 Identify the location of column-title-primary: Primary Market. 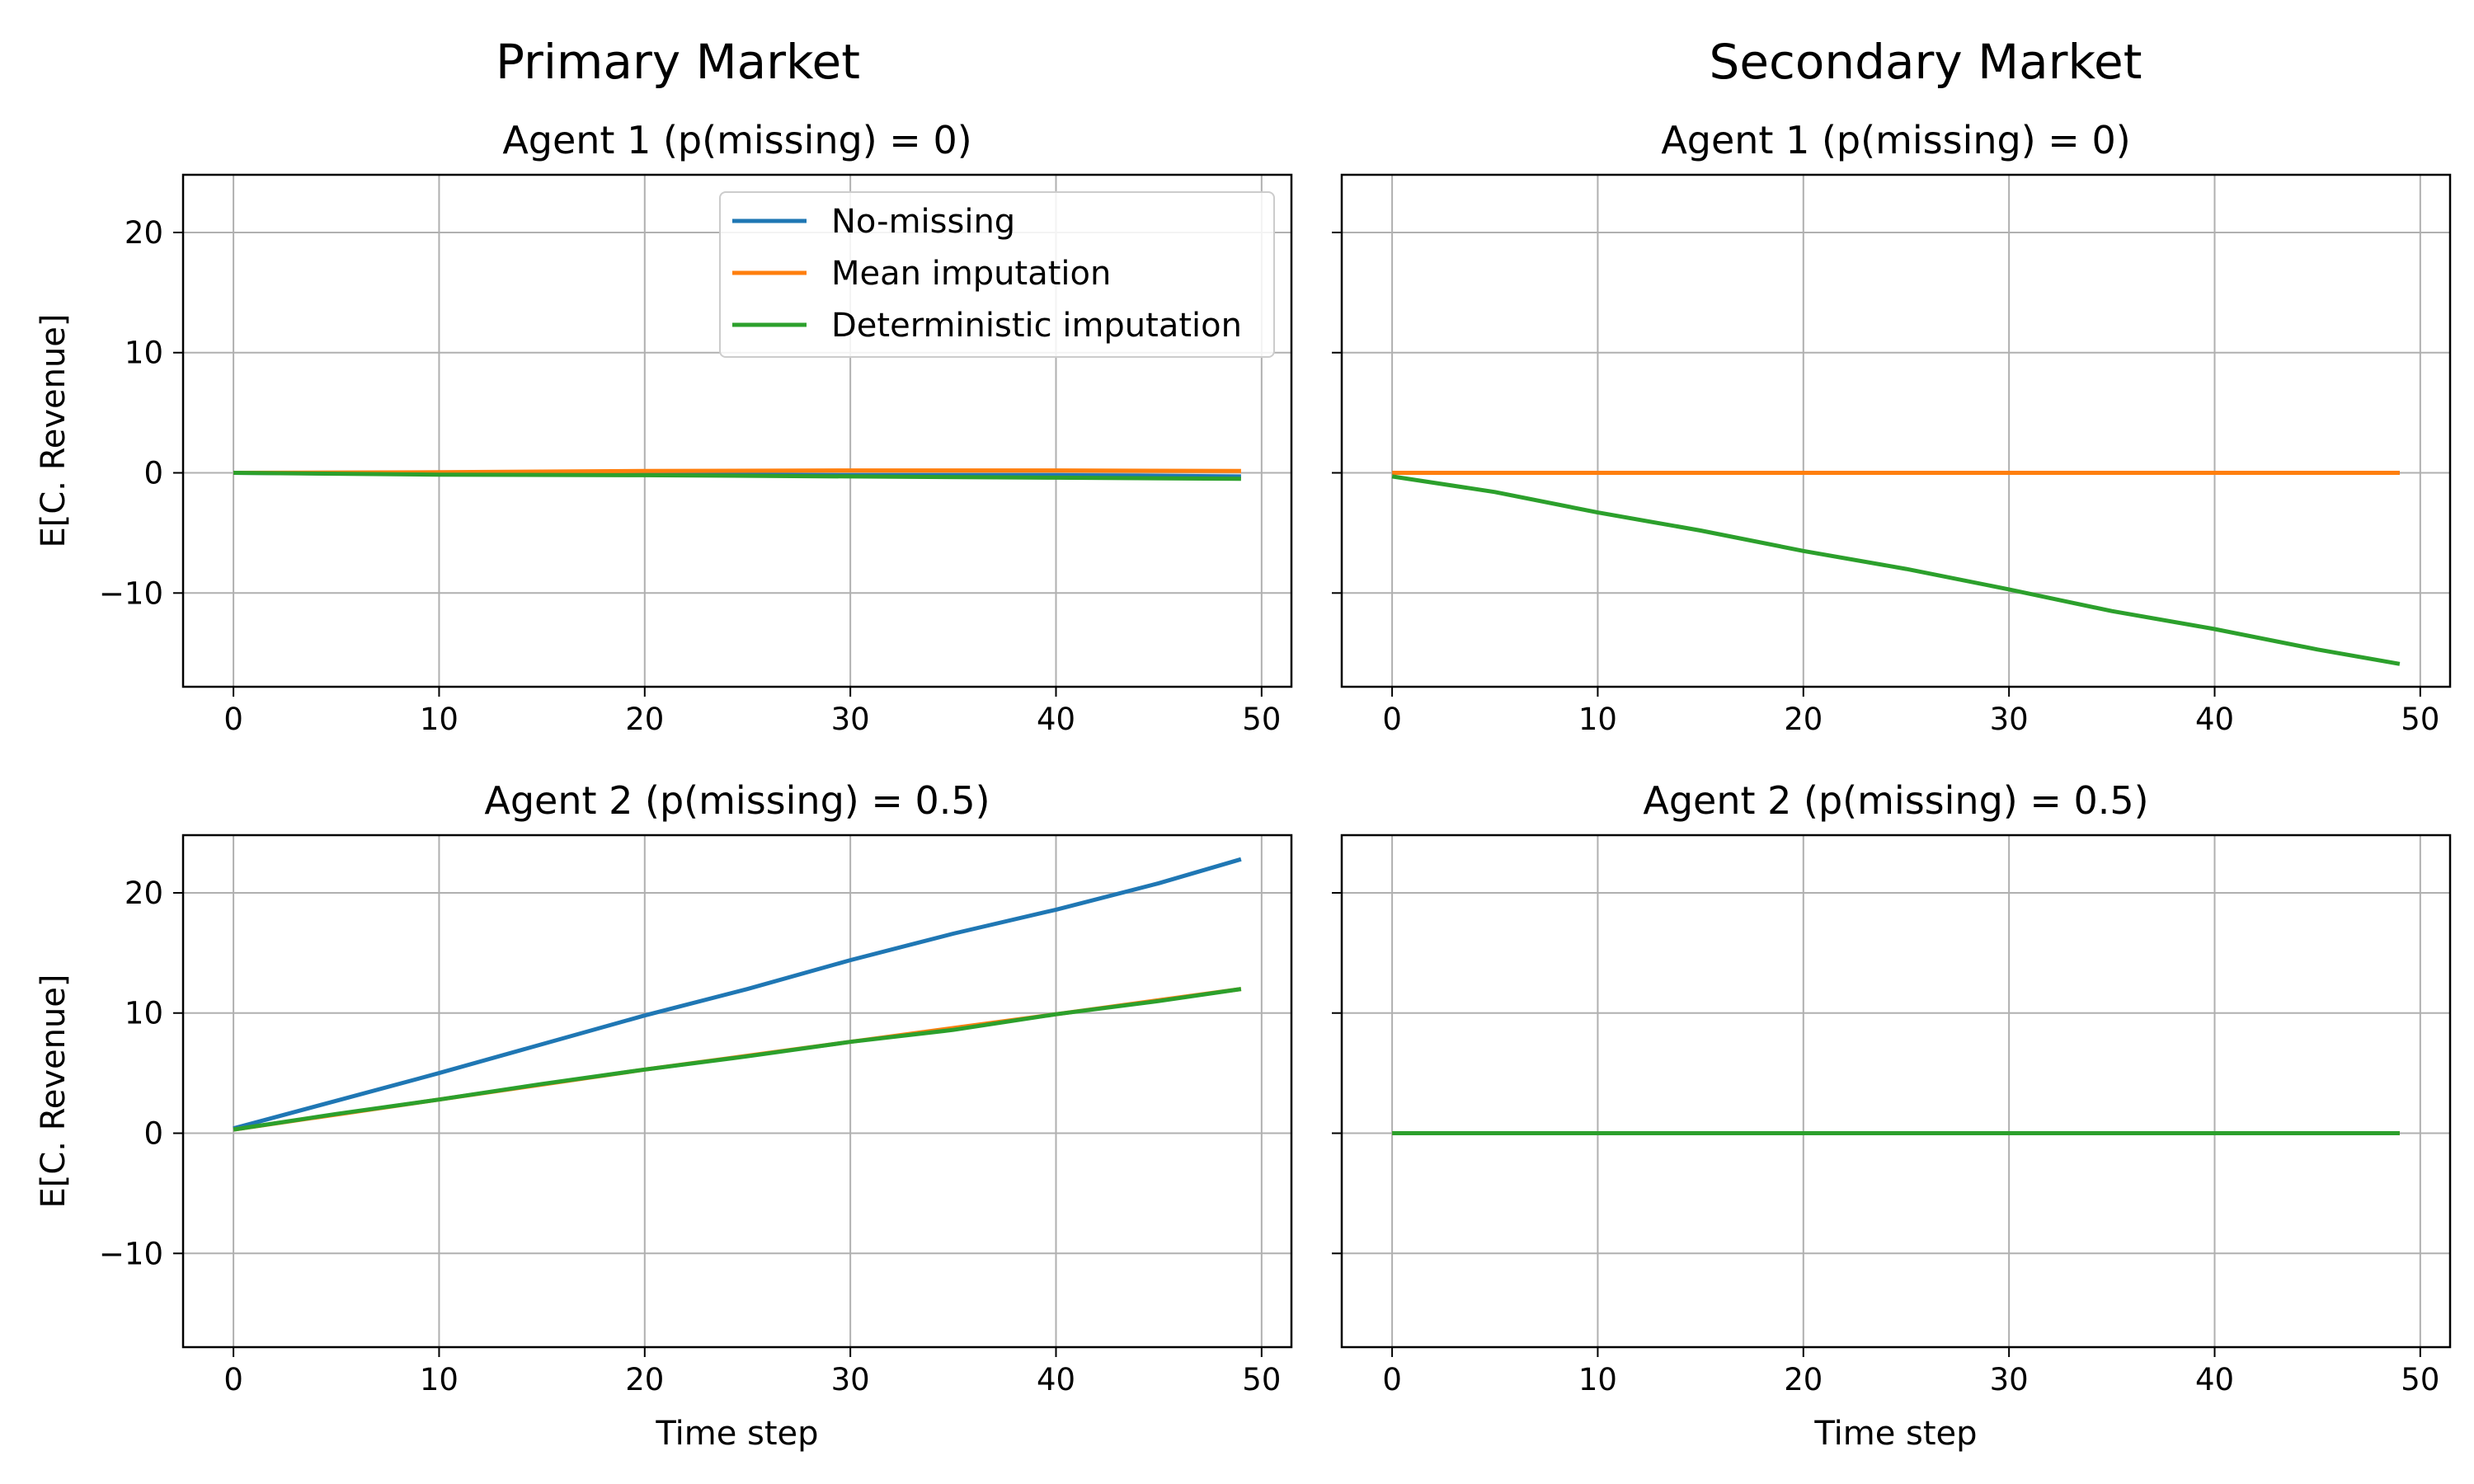
(678, 62).